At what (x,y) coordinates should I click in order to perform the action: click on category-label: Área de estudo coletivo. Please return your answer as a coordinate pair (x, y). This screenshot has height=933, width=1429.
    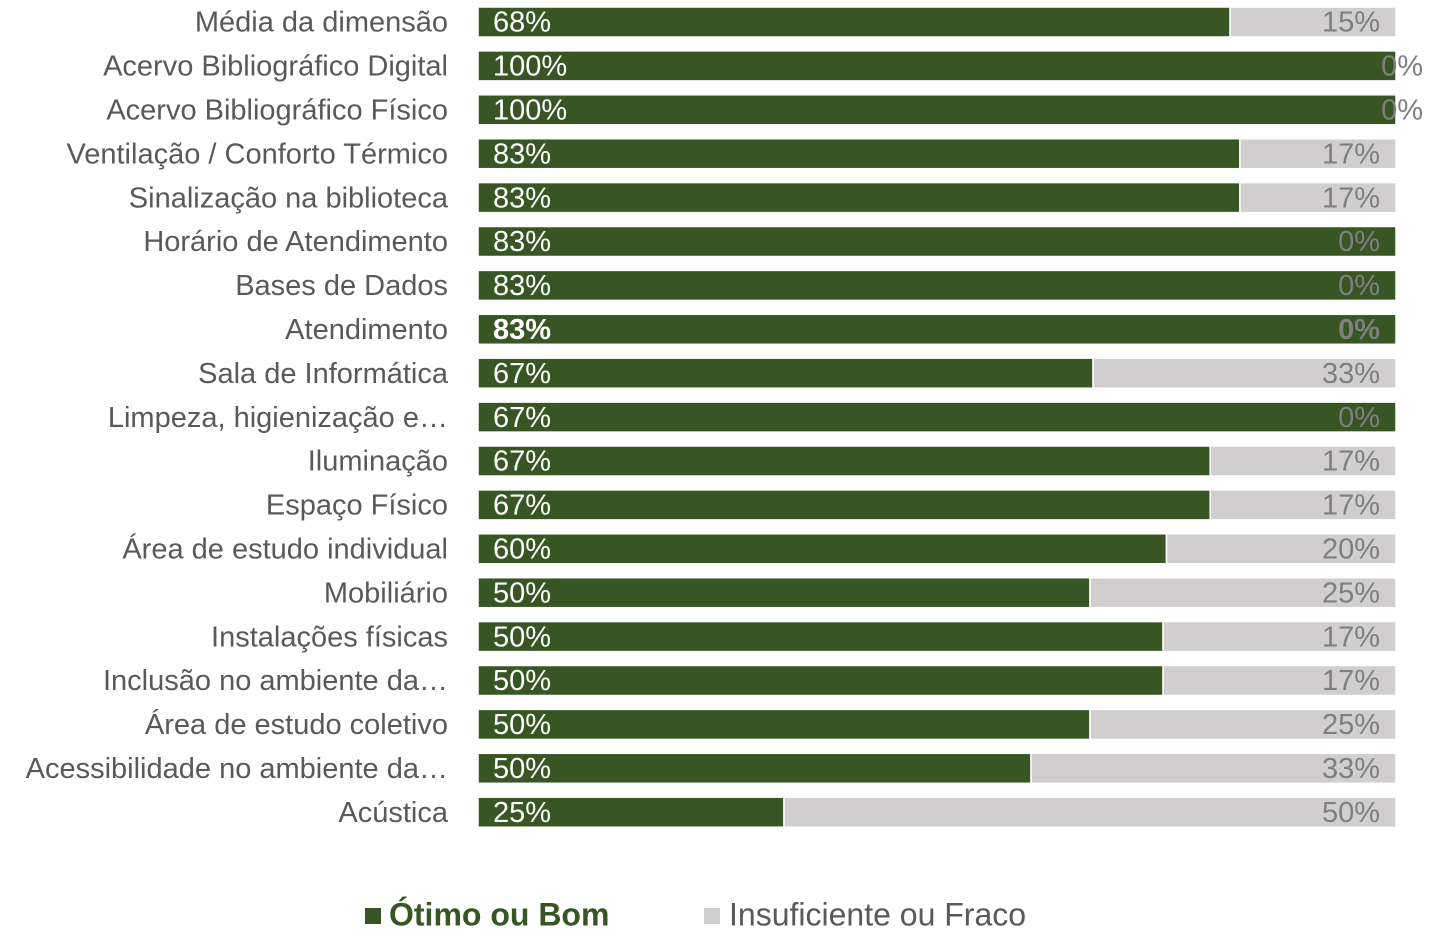
    Looking at the image, I should click on (296, 724).